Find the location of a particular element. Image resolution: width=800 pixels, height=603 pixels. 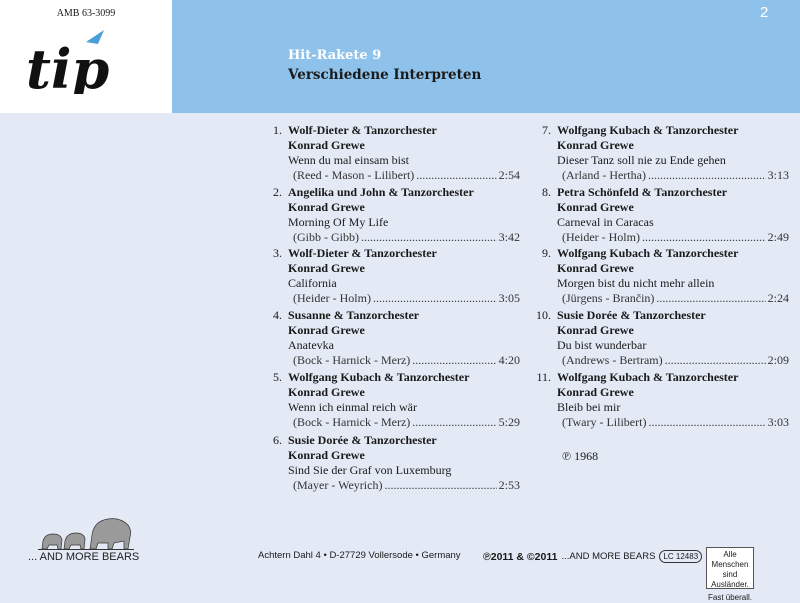

track-duration: 2:49 is located at coordinates (778, 237).